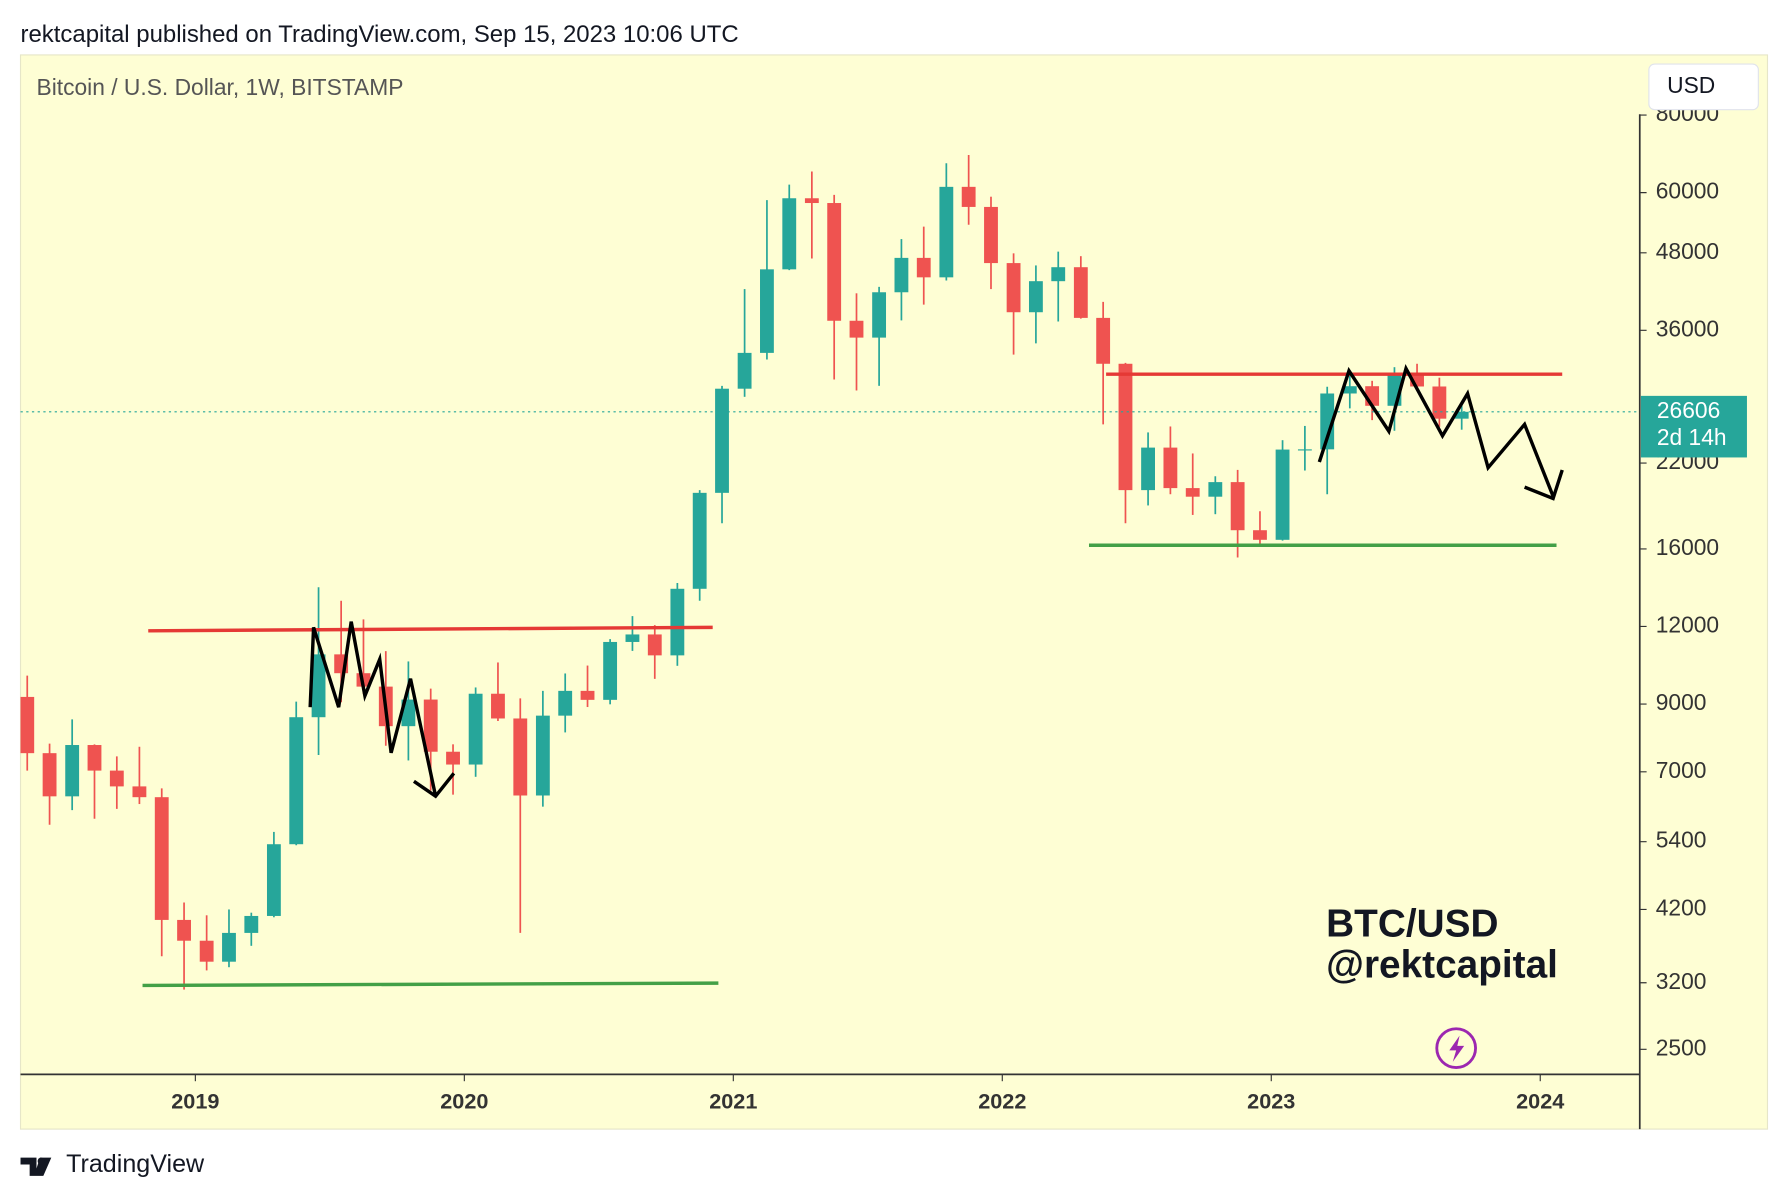 The height and width of the screenshot is (1200, 1788). What do you see at coordinates (1681, 702) in the screenshot?
I see `y-tick-label: 9000` at bounding box center [1681, 702].